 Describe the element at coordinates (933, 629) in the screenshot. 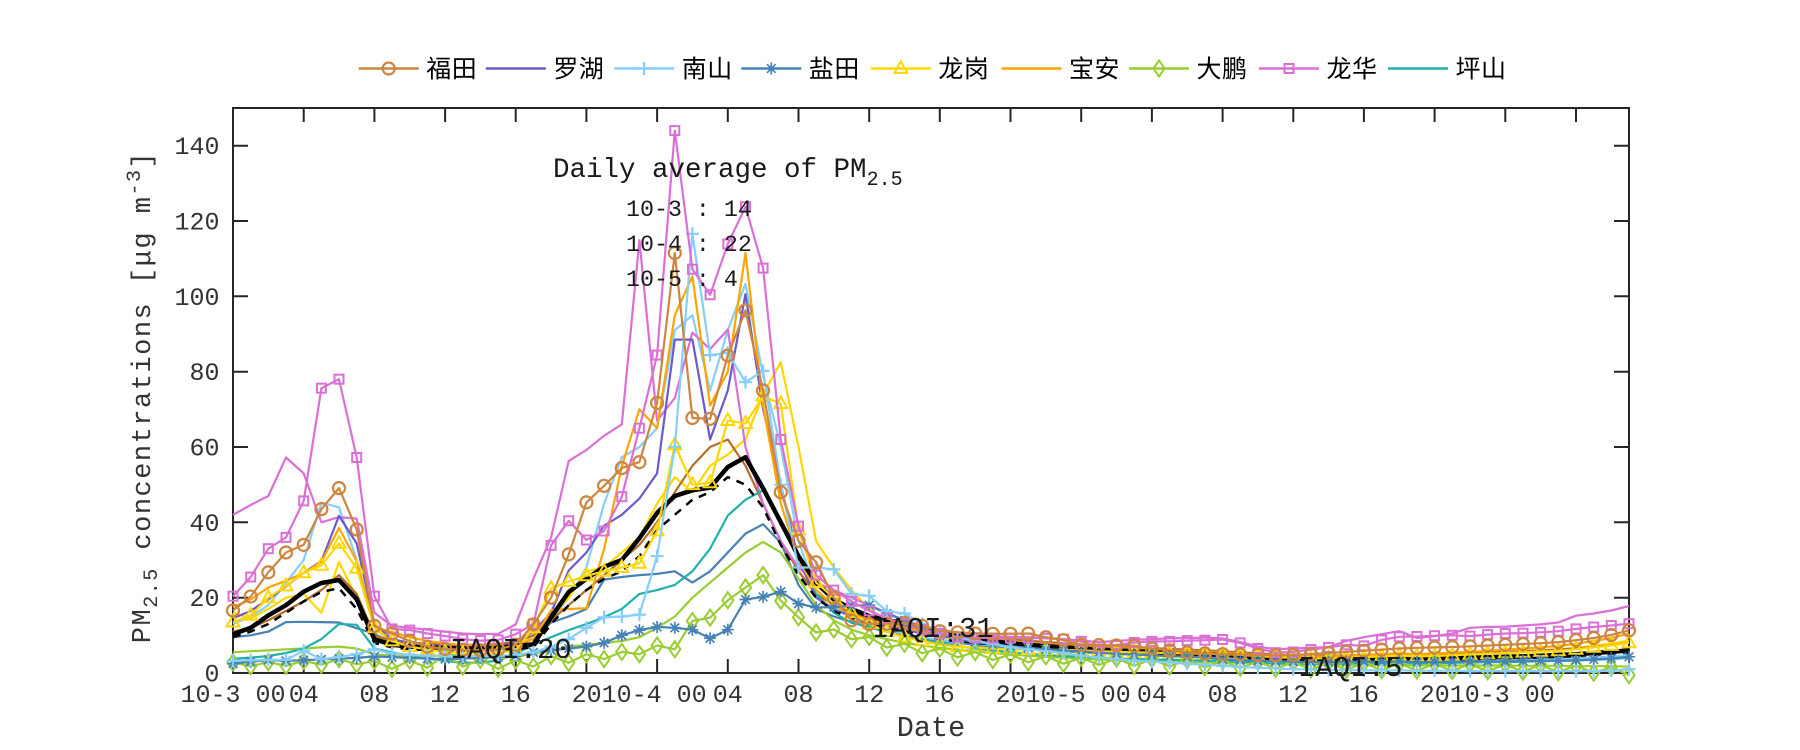

I see `svg-text: IAQI:31` at that location.